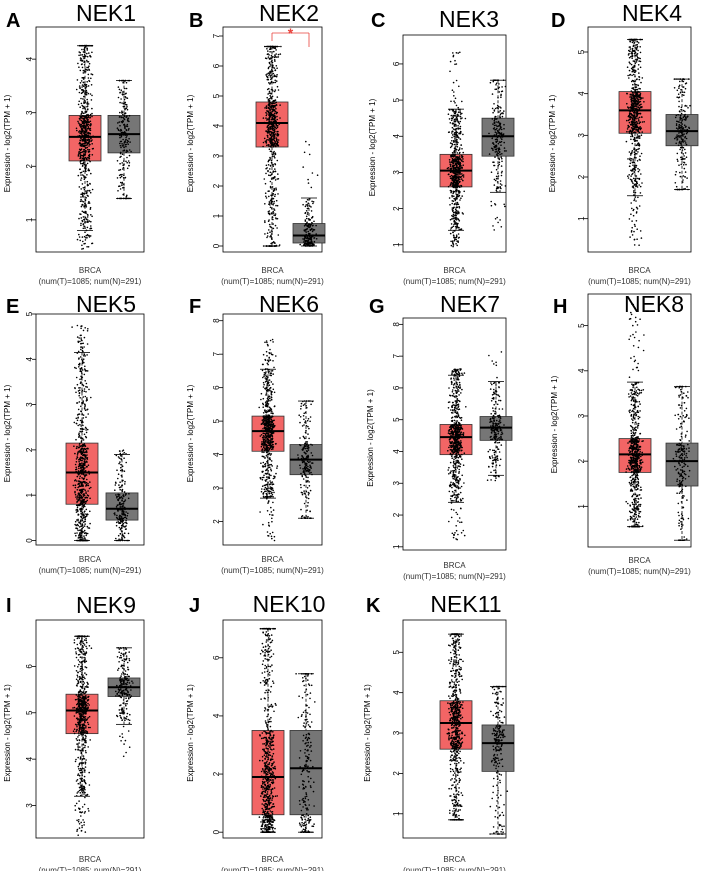 The height and width of the screenshot is (871, 726). What do you see at coordinates (216, 521) in the screenshot?
I see `y-tick-label: 2` at bounding box center [216, 521].